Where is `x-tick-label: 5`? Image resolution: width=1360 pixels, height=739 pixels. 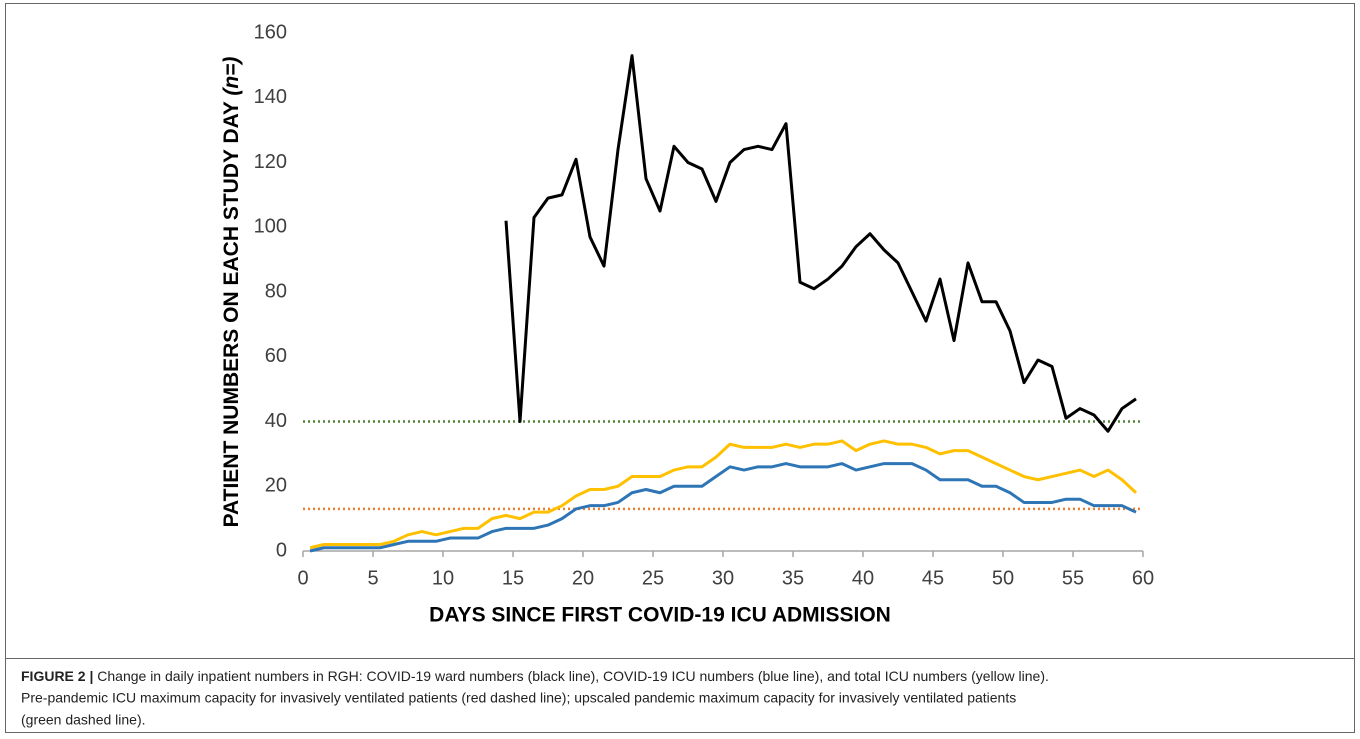
x-tick-label: 5 is located at coordinates (372, 578).